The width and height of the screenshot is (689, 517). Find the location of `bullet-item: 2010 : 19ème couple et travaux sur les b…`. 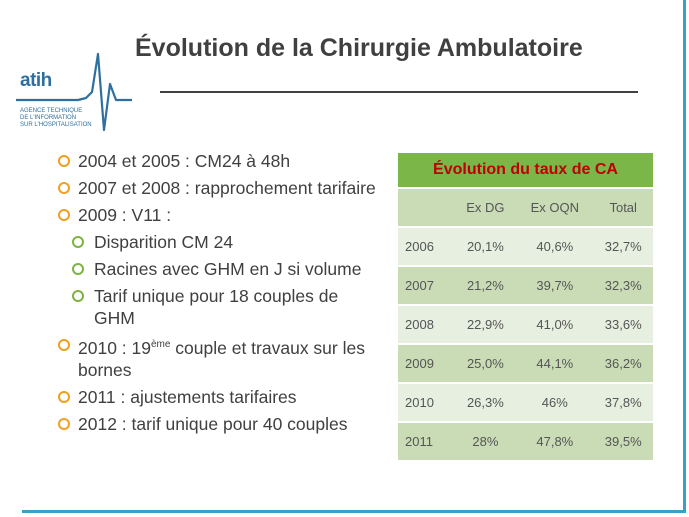

bullet-item: 2010 : 19ème couple et travaux sur les b… is located at coordinates (218, 357).